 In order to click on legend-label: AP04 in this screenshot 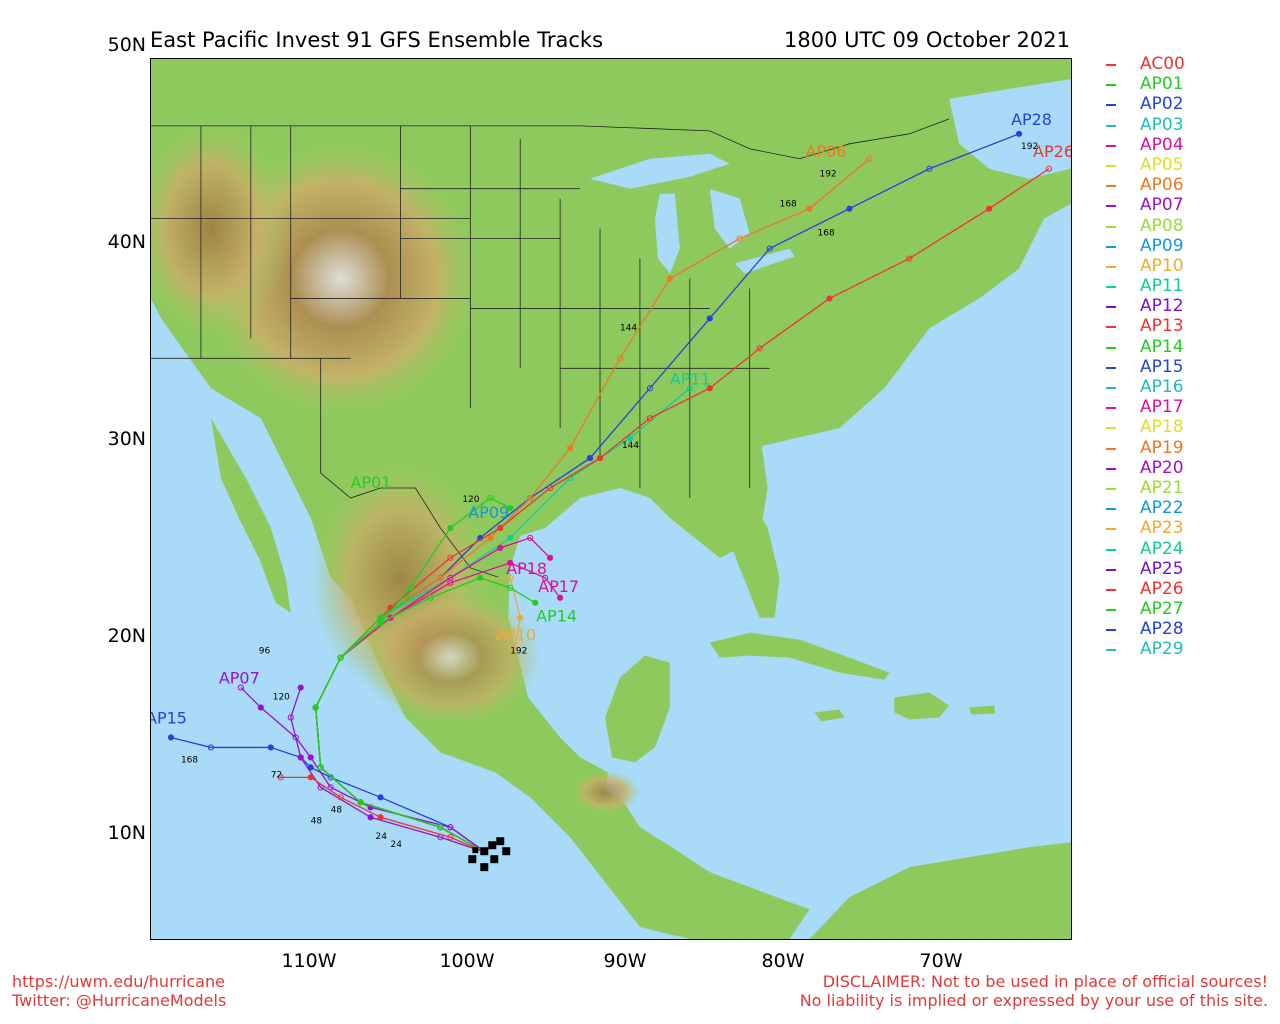, I will do `click(1162, 144)`.